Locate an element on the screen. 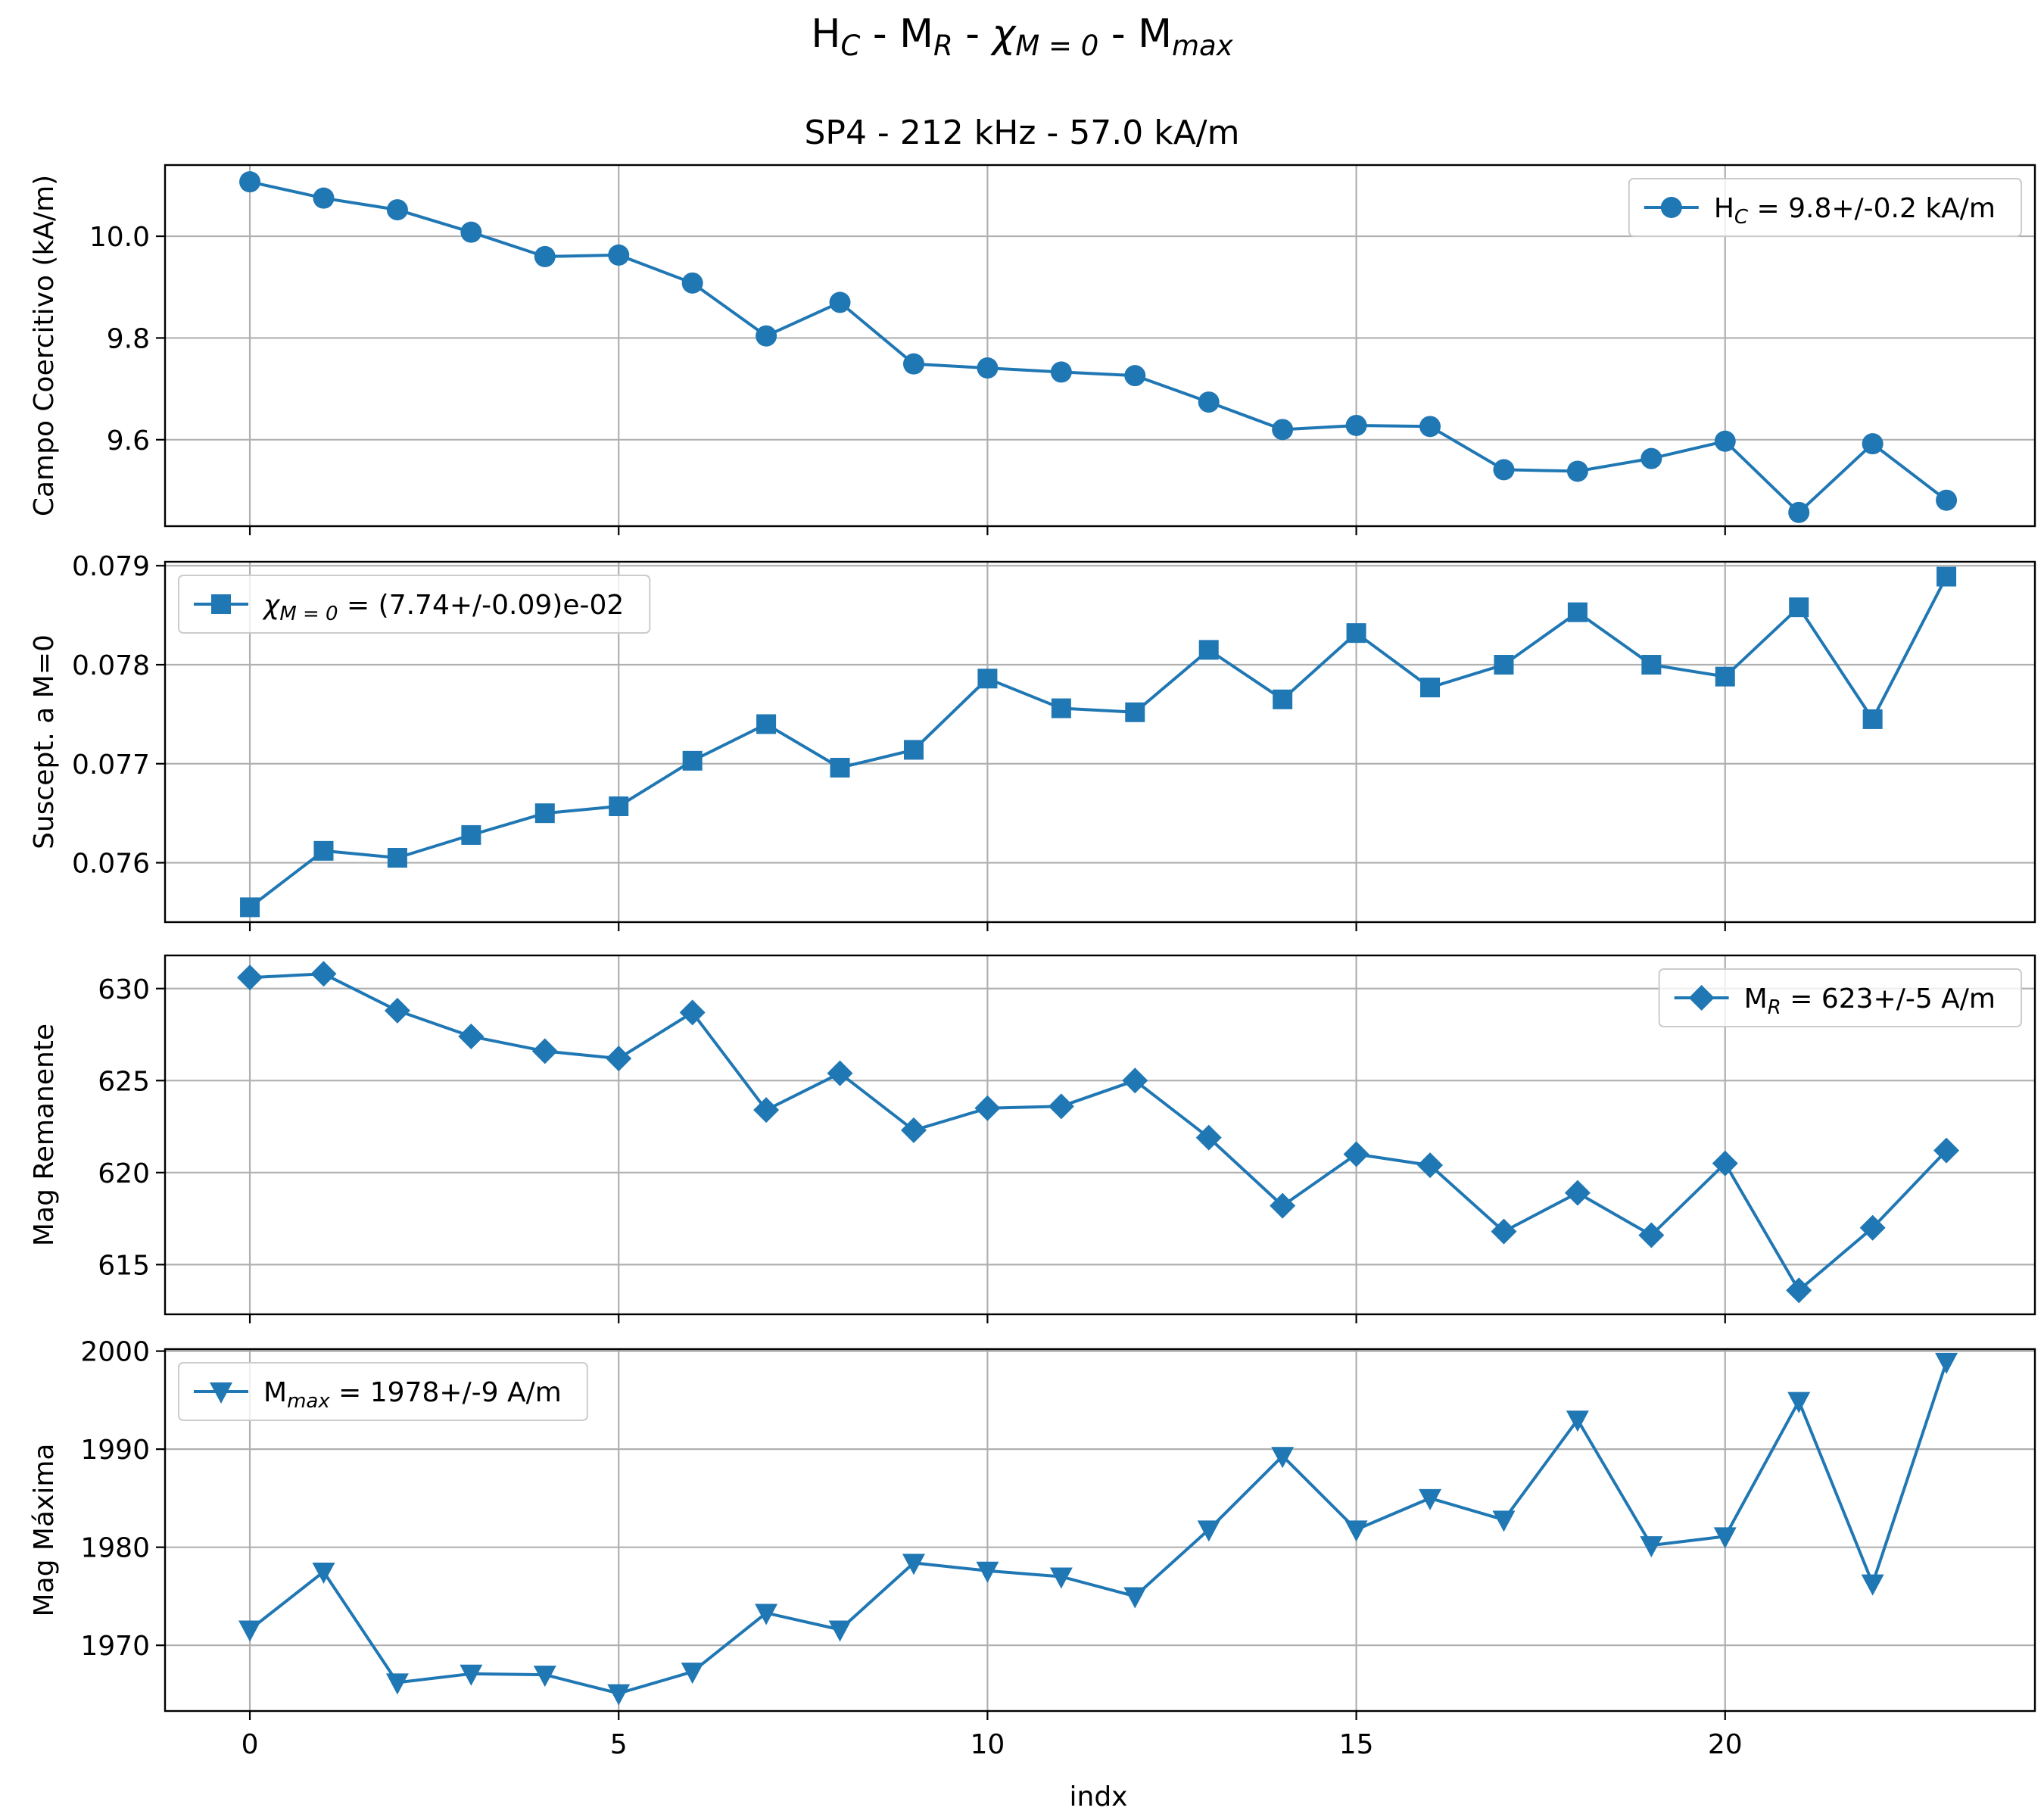  y-axis-label: Mag Máxima is located at coordinates (44, 1530).